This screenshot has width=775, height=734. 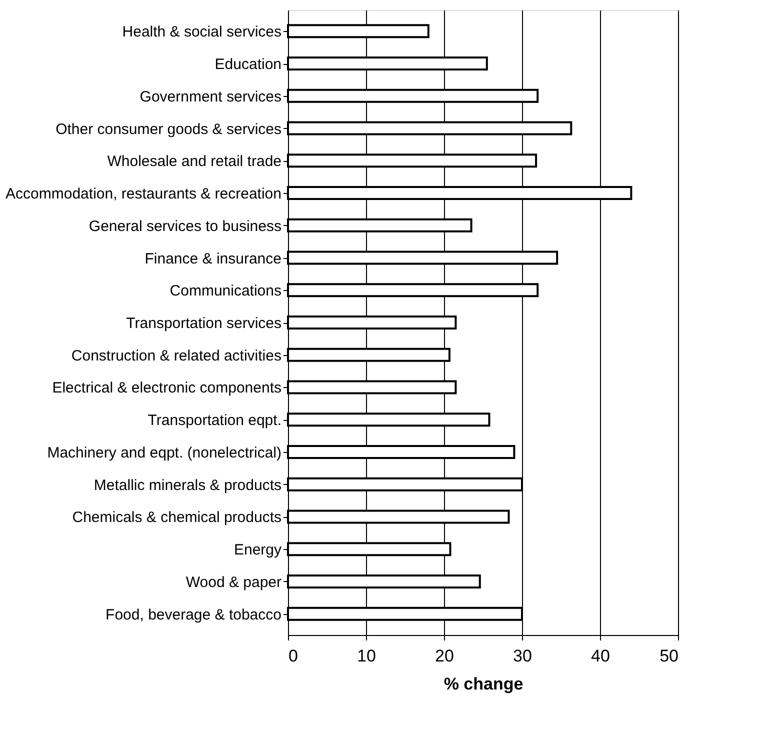 What do you see at coordinates (213, 259) in the screenshot?
I see `y-tick-label: Finance & insurance` at bounding box center [213, 259].